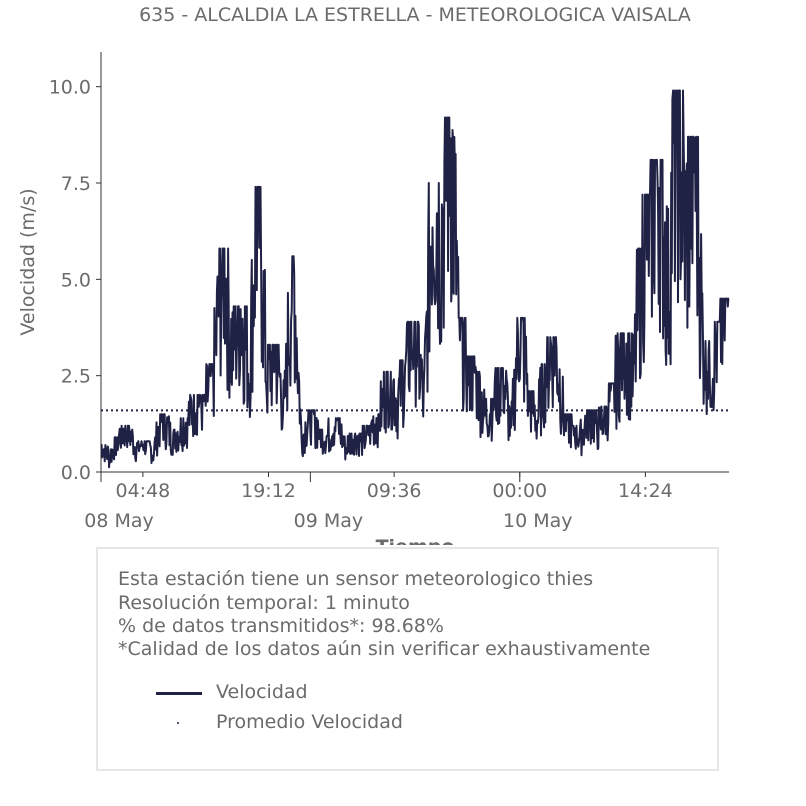 This screenshot has height=806, width=806. I want to click on y-tick-label: 5.0, so click(76, 280).